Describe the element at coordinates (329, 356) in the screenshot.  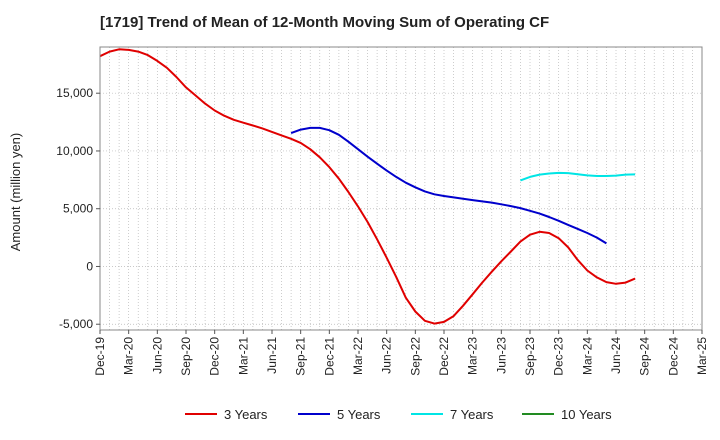
I see `x-tick-label: Dec-21` at that location.